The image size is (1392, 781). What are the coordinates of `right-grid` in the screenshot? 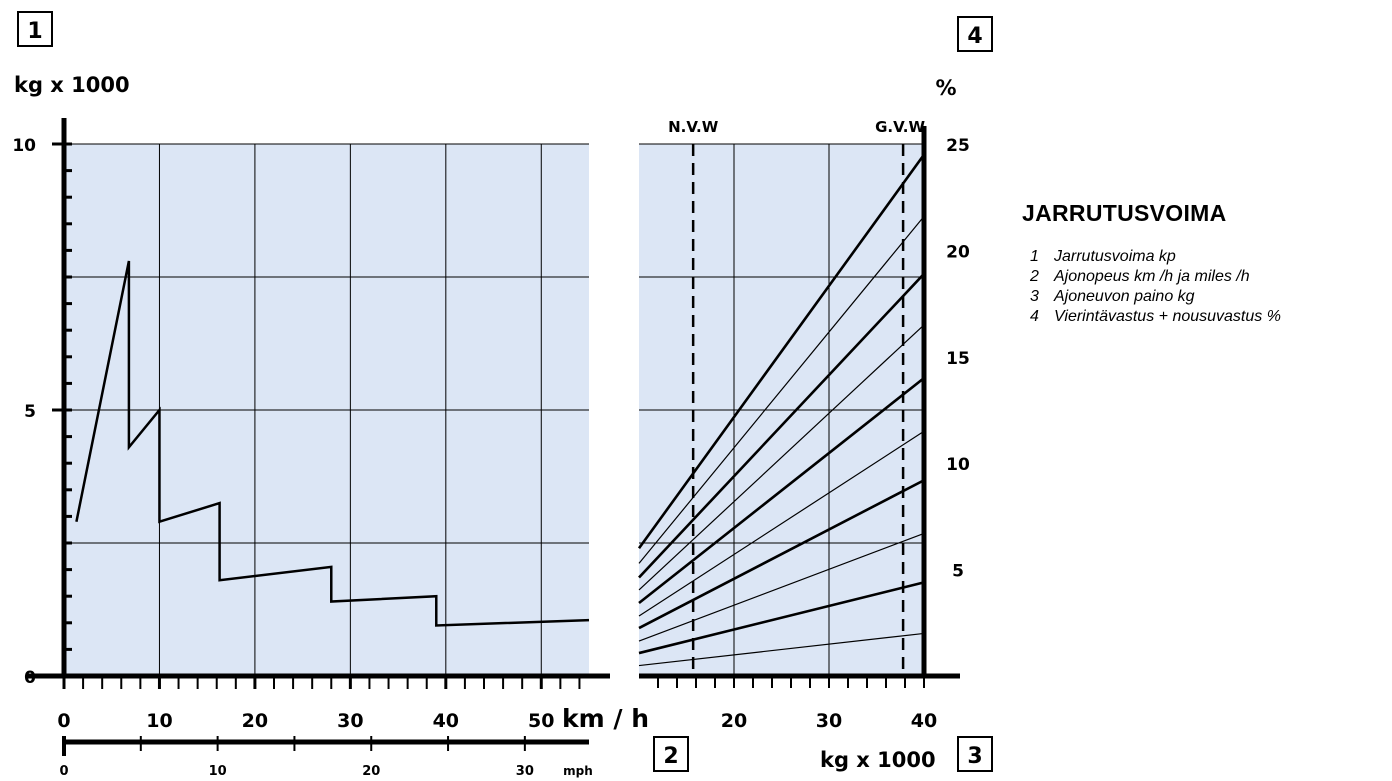 It's located at (781, 409).